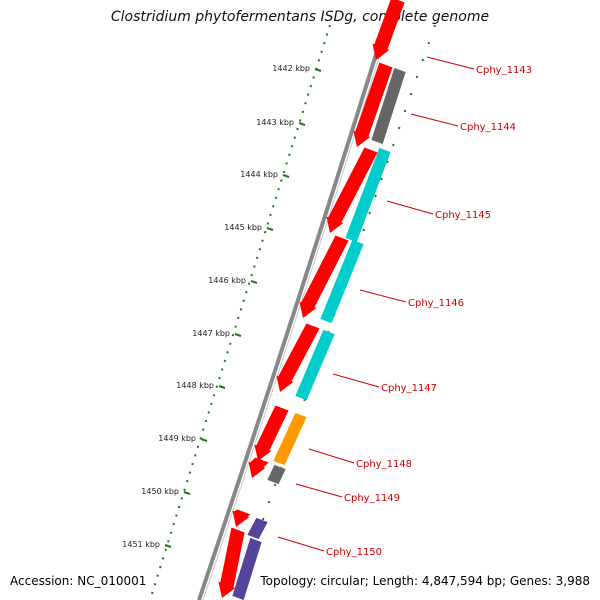  I want to click on gene-label: Cphy_1148, so click(384, 464).